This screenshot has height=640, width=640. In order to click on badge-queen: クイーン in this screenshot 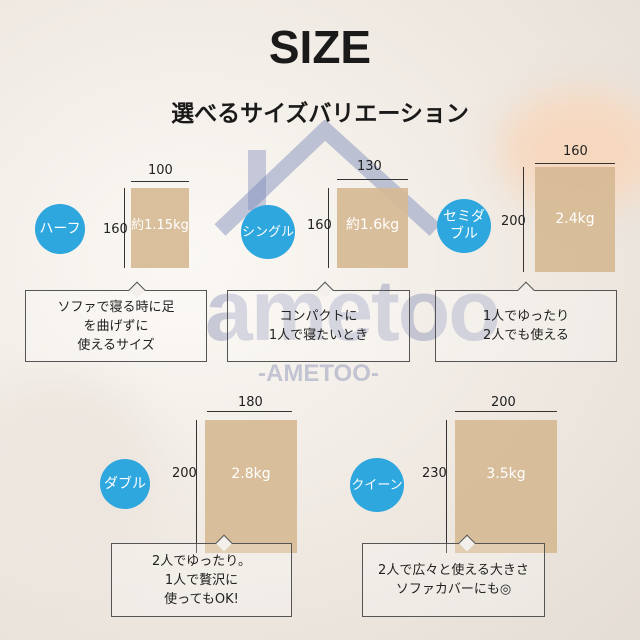, I will do `click(377, 485)`.